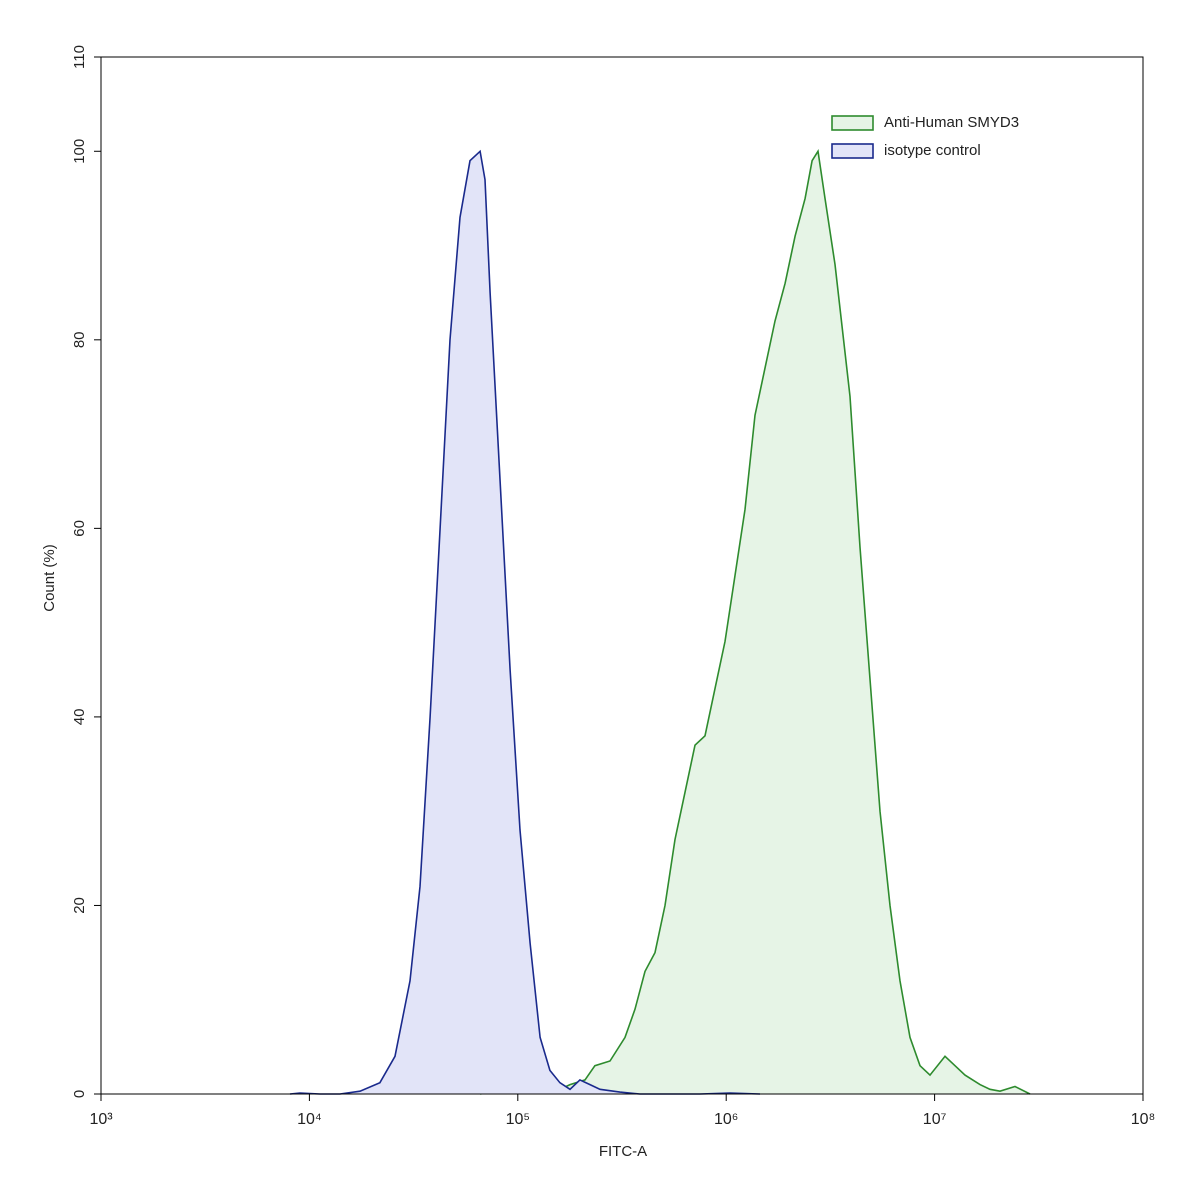 This screenshot has height=1193, width=1197. What do you see at coordinates (79, 151) in the screenshot?
I see `y-tick-label: 100` at bounding box center [79, 151].